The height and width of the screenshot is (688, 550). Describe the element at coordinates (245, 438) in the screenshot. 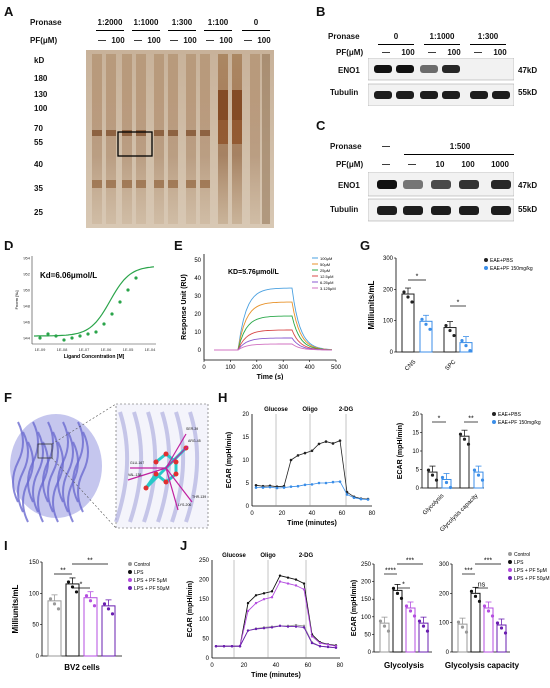

I see `h-ytick: 15` at that location.